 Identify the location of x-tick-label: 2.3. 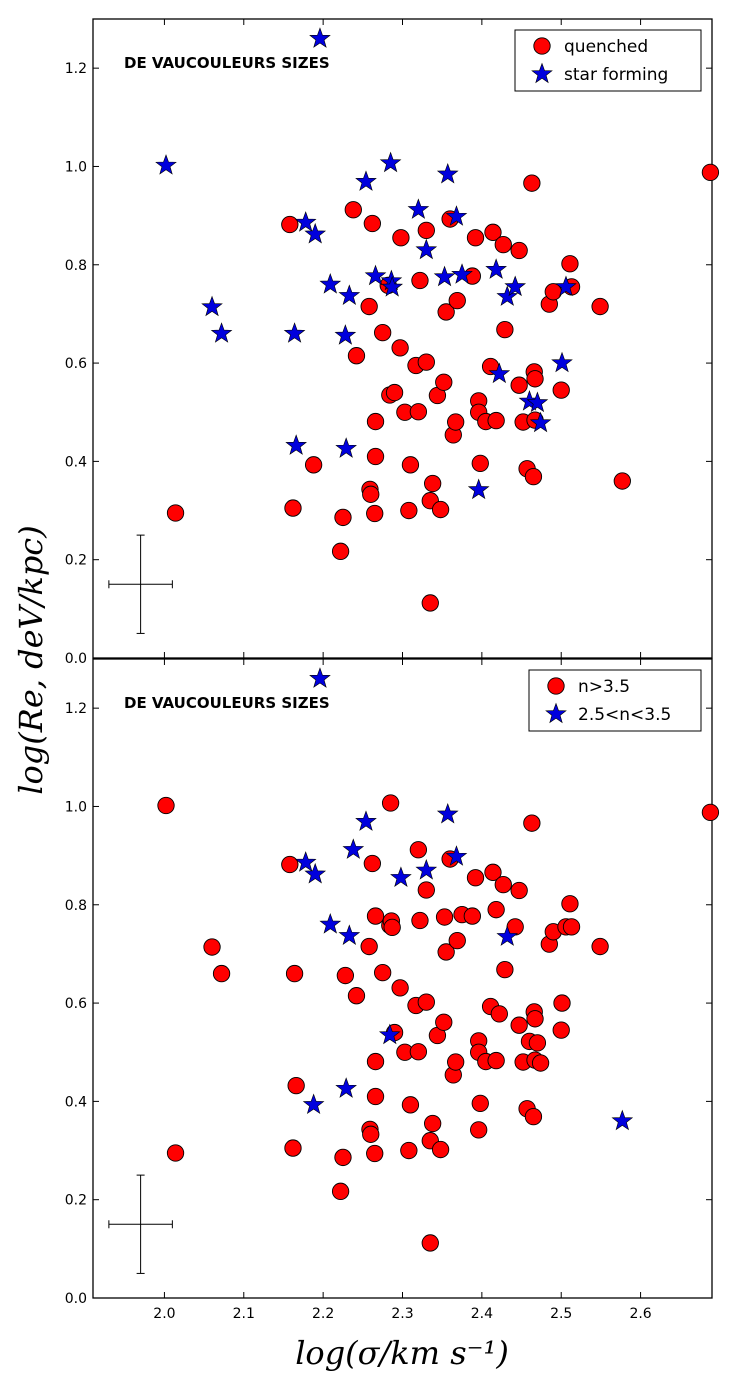
(402, 1314).